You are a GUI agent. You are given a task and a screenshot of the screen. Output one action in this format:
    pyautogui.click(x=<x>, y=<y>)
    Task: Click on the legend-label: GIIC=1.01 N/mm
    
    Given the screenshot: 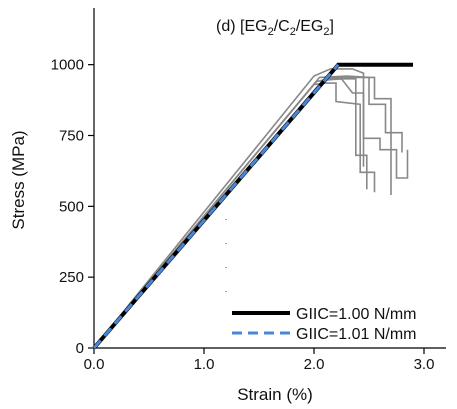 What is the action you would take?
    pyautogui.click(x=356, y=334)
    